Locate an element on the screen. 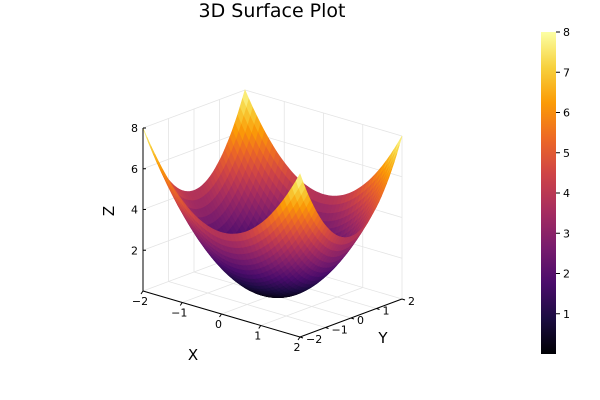 The width and height of the screenshot is (600, 400). y-tick-label: 1 is located at coordinates (386, 311).